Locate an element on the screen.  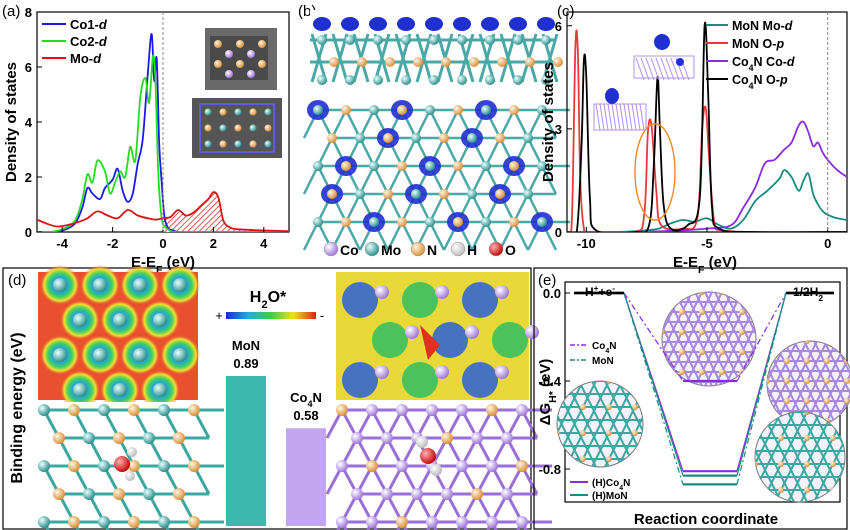
panel-e-legend-label: (H)Co4N is located at coordinates (611, 485).